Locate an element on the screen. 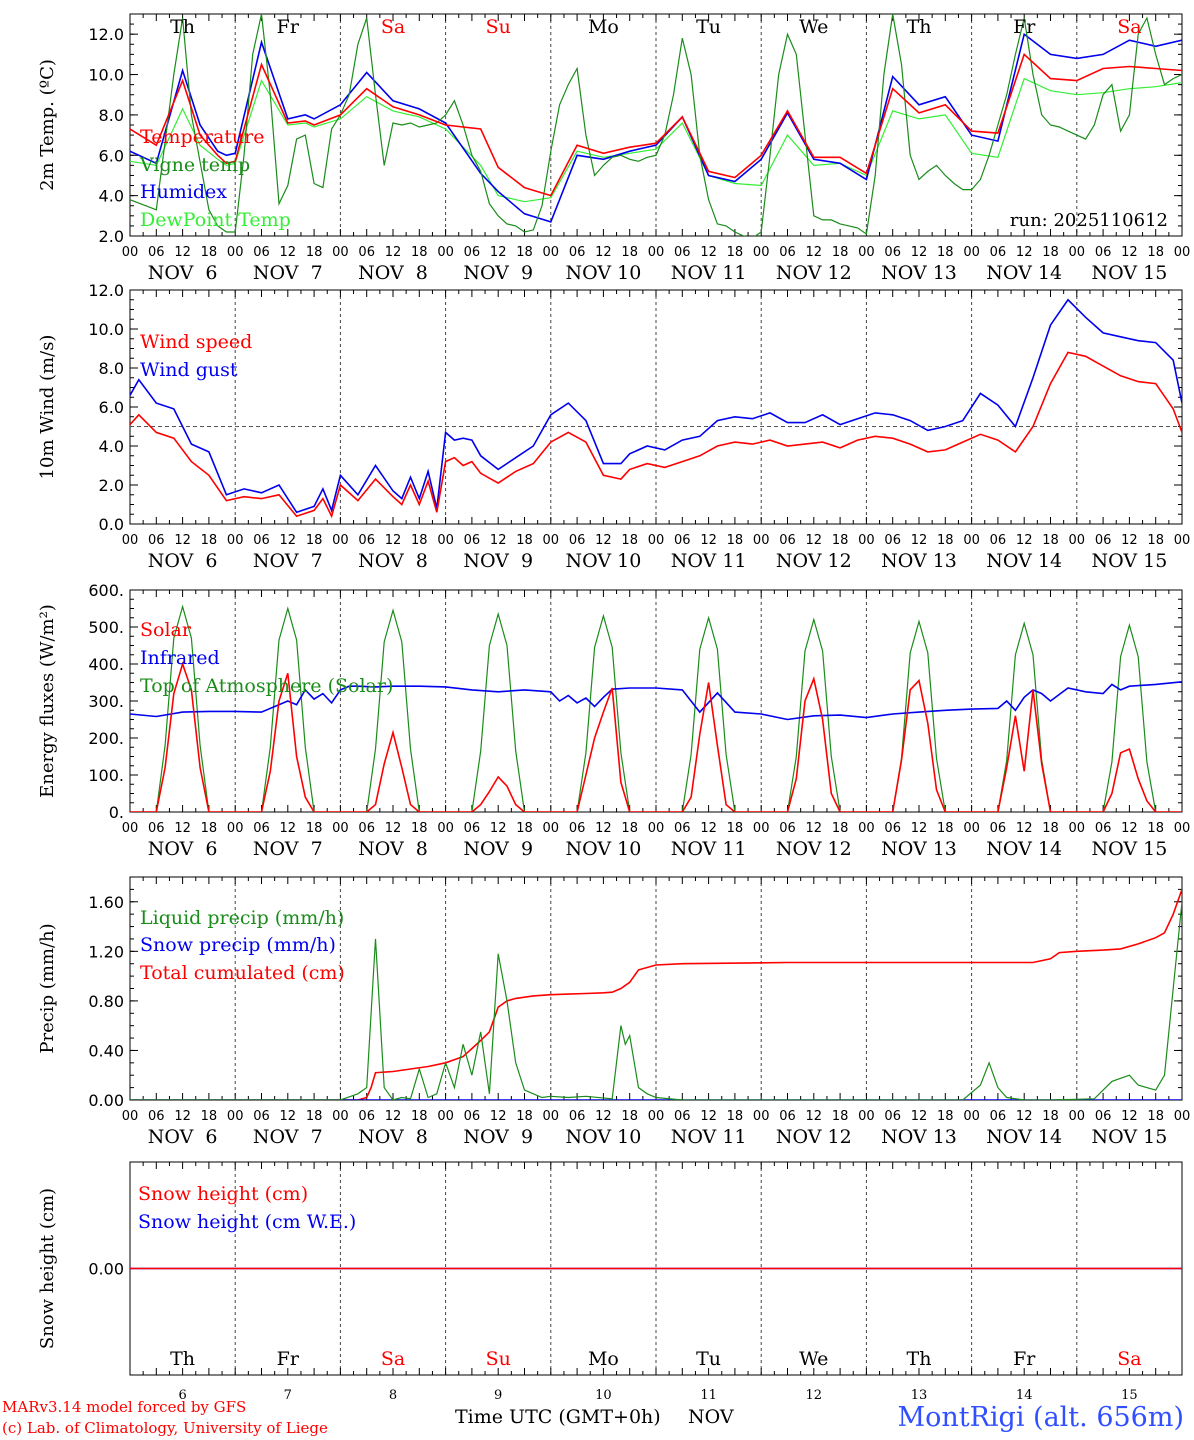 The width and height of the screenshot is (1194, 1440). y-axis-label: Energy fluxes (W/m²) is located at coordinates (47, 701).